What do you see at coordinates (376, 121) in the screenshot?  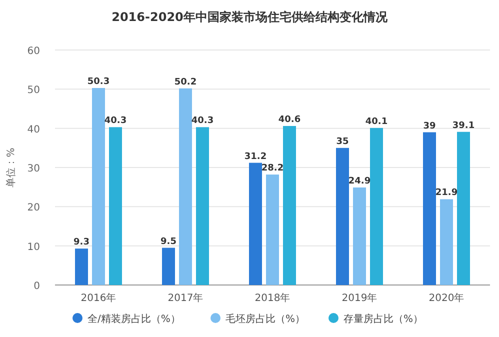 I see `data-label: 40.1` at bounding box center [376, 121].